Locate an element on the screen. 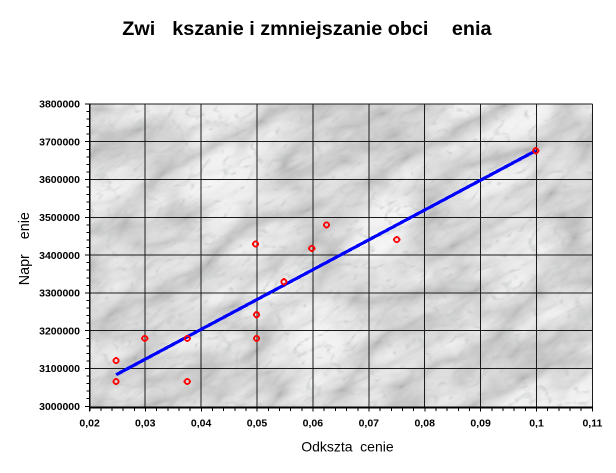 The width and height of the screenshot is (616, 473). svg-text: 0,09 is located at coordinates (480, 423).